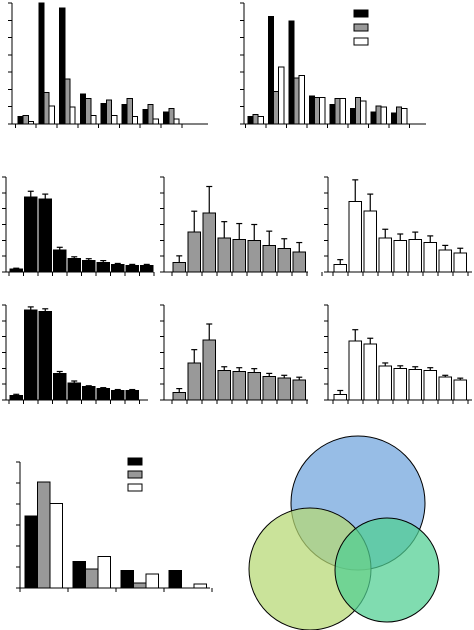 This screenshot has width=474, height=630. Describe the element at coordinates (75, 354) in the screenshot. I see `chart-p6` at that location.